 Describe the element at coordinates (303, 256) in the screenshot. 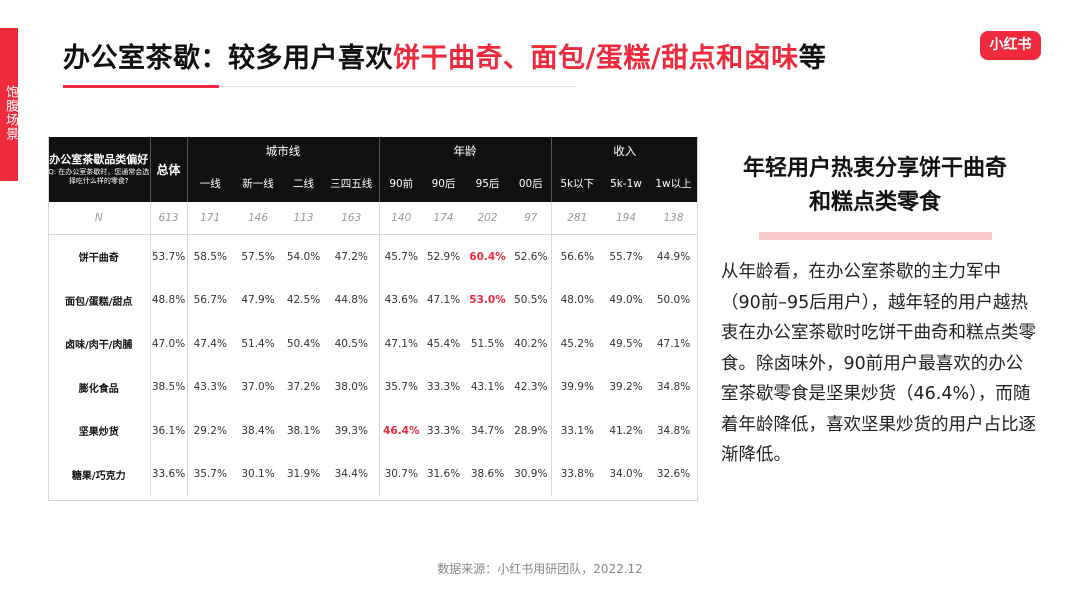

I see `table-cell: 54.0%` at that location.